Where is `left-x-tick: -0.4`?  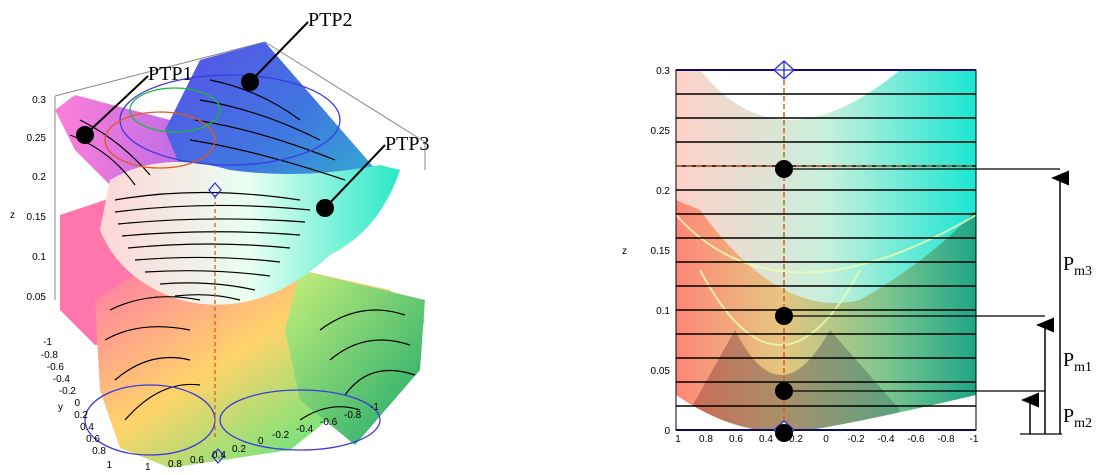
left-x-tick: -0.4 is located at coordinates (305, 429).